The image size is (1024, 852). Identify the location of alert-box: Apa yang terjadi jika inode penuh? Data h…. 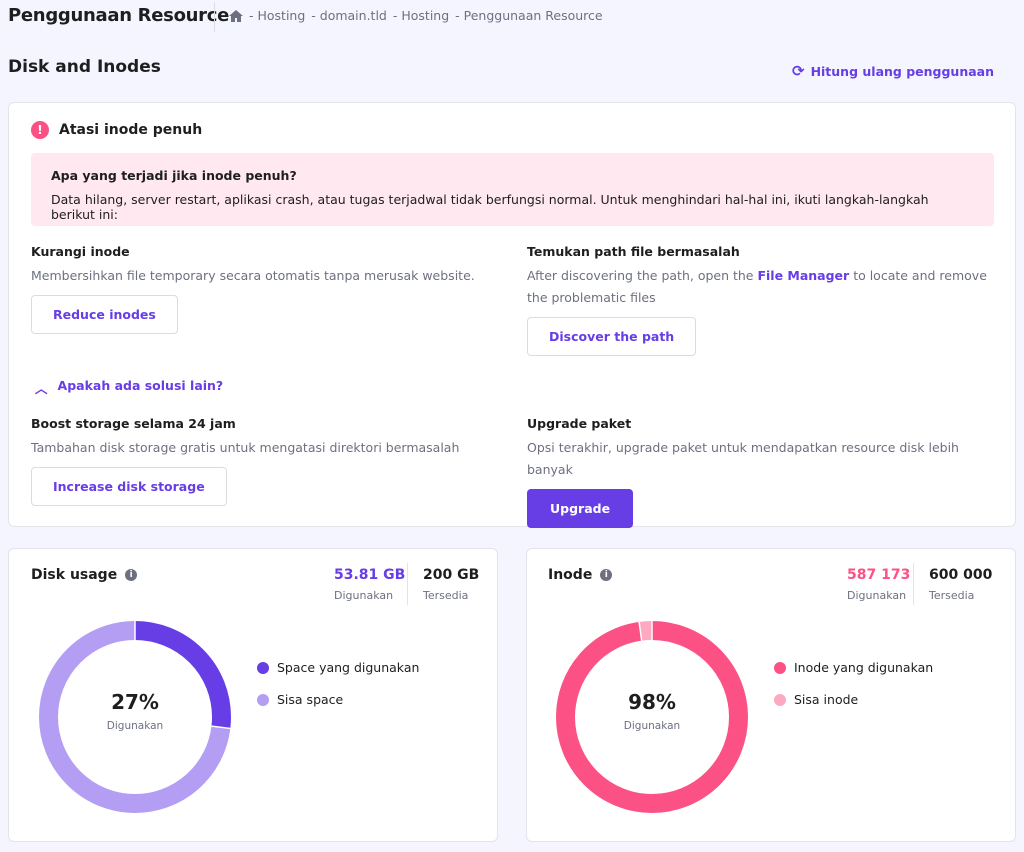
(512, 189).